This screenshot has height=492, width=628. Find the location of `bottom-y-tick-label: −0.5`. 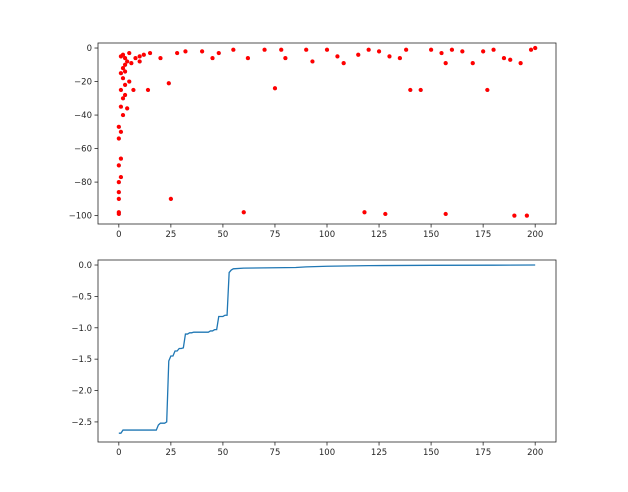

bottom-y-tick-label: −0.5 is located at coordinates (81, 297).